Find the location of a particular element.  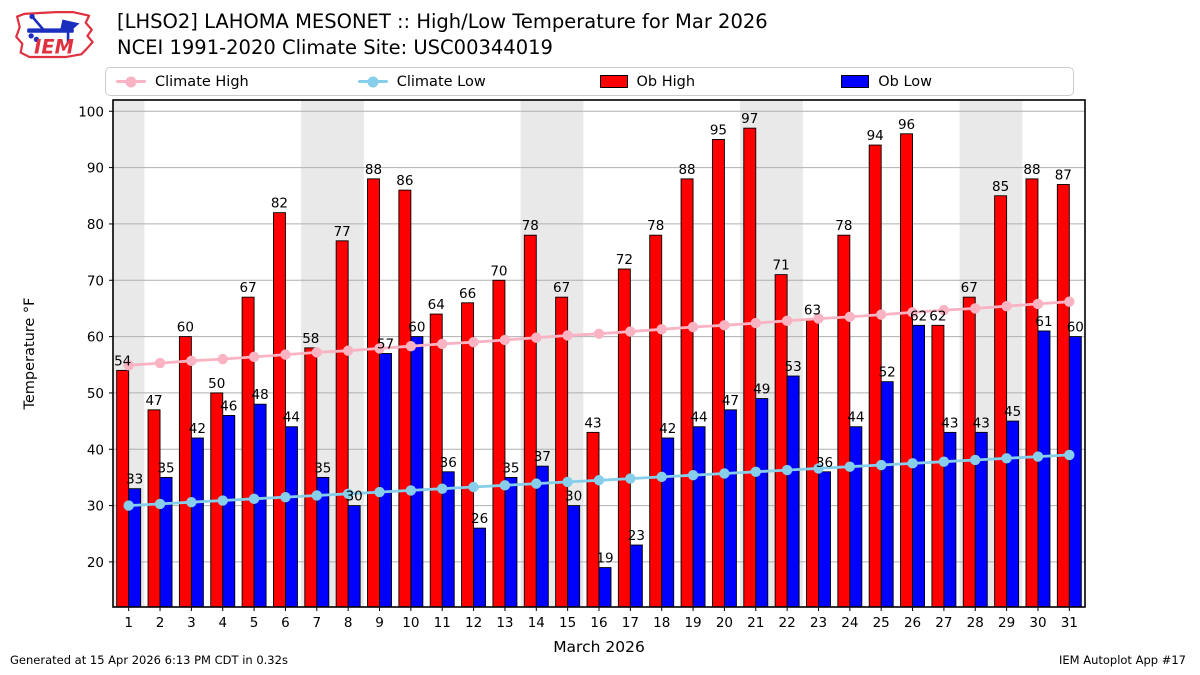

ob-low-label: 49 is located at coordinates (761, 390).